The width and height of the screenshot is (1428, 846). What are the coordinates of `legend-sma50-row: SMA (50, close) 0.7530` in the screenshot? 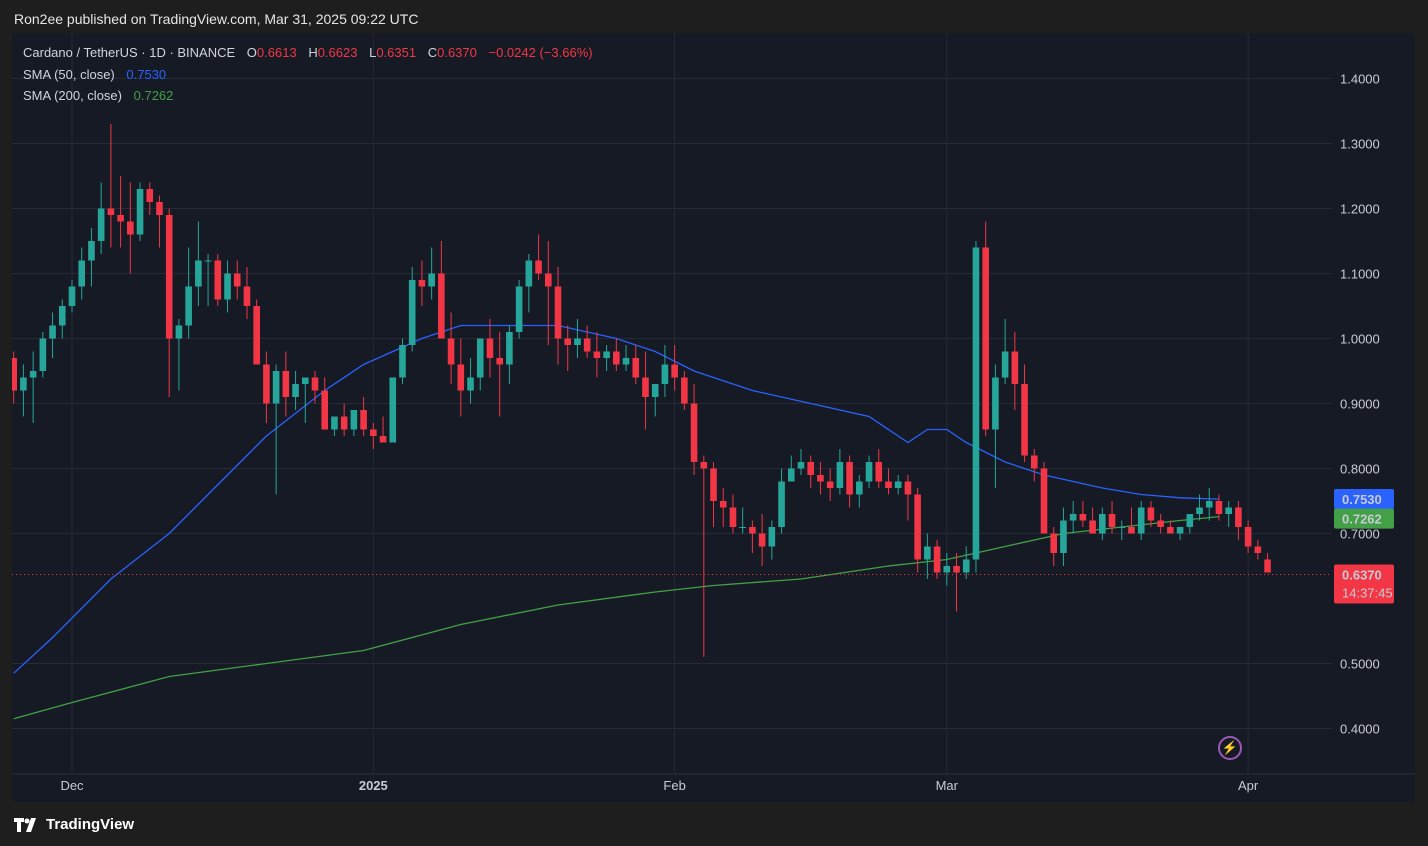 It's located at (98, 74).